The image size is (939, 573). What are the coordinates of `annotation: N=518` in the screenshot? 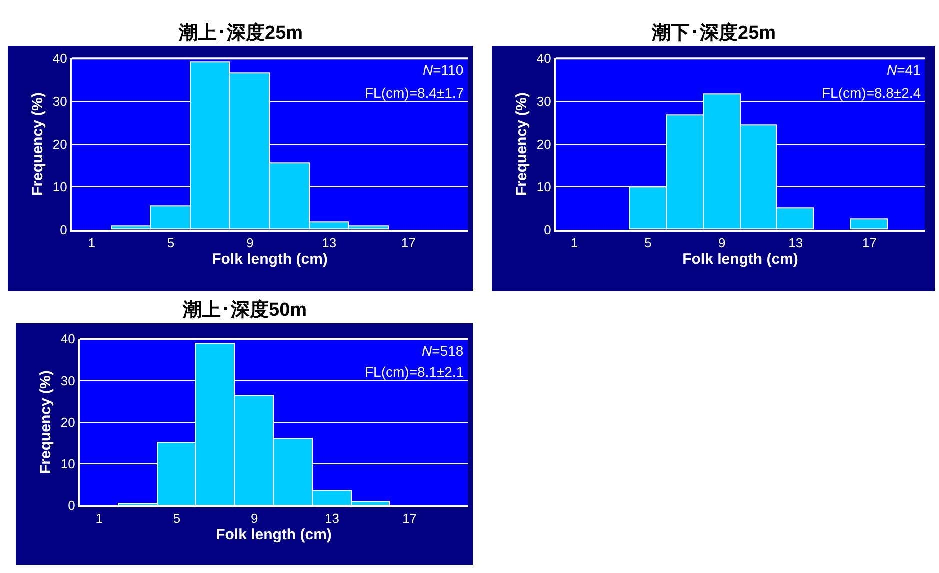 It's located at (443, 351).